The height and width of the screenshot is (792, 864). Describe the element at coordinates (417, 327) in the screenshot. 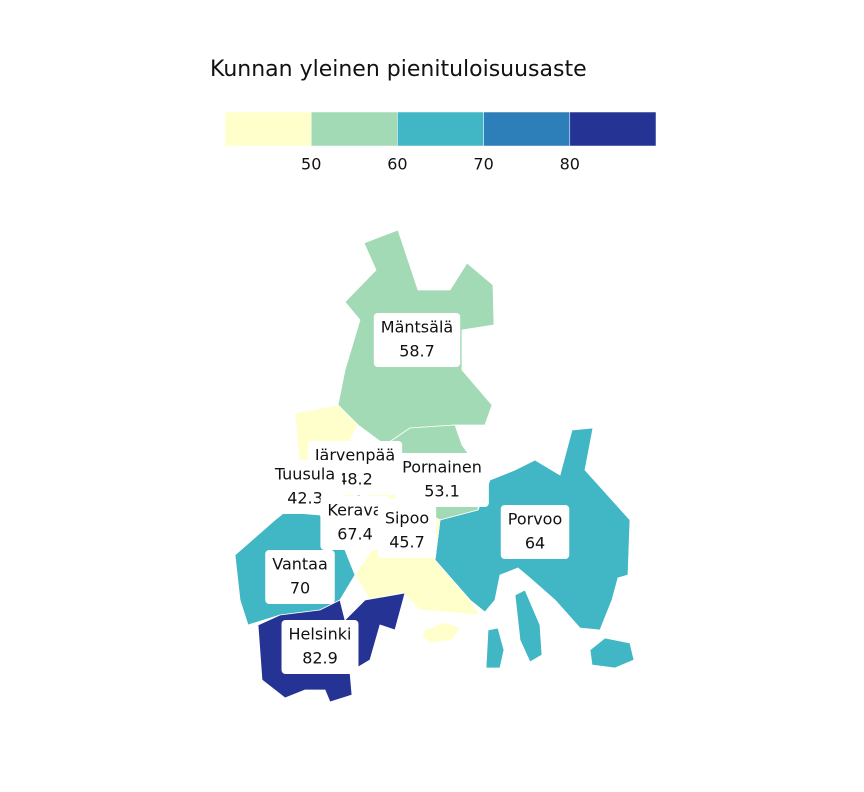

I see `region-name: Mäntsälä` at that location.